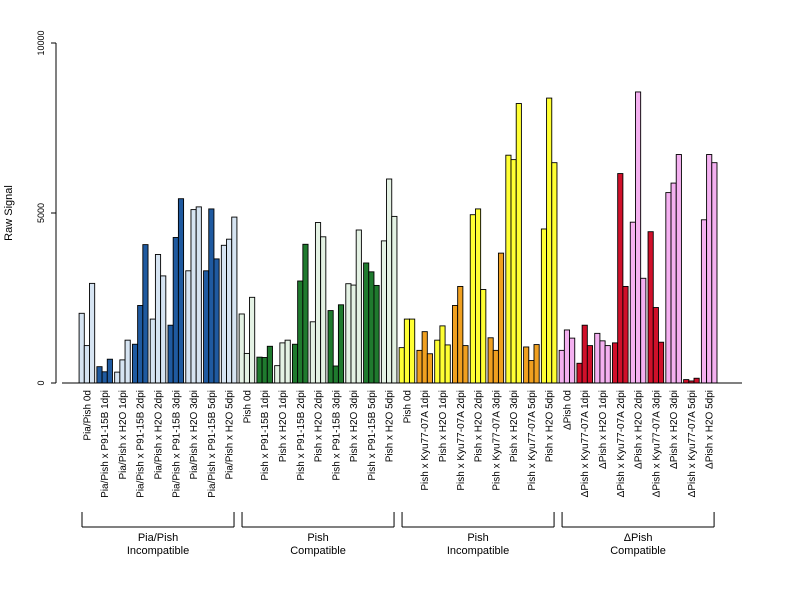 The height and width of the screenshot is (600, 800). I want to click on x-tick-label: Pish x Kyu77-07A 3dpi, so click(496, 440).